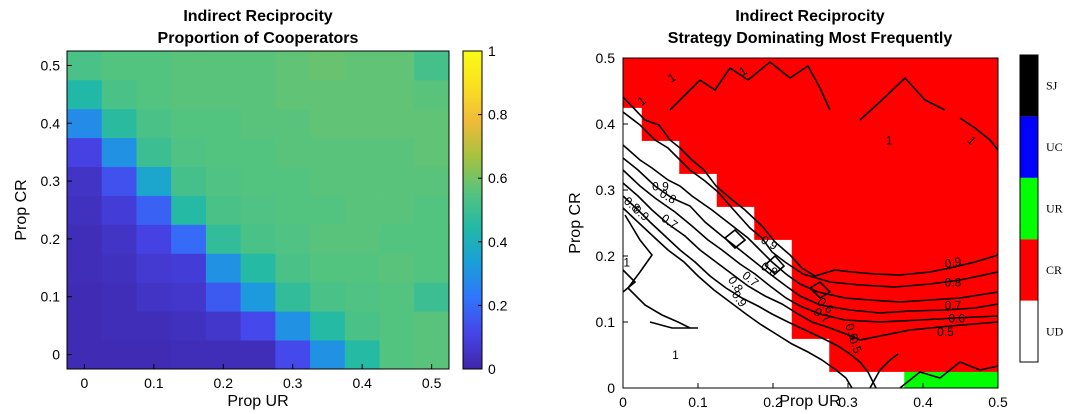  What do you see at coordinates (1055, 331) in the screenshot?
I see `colorbar-category-label: UD` at bounding box center [1055, 331].